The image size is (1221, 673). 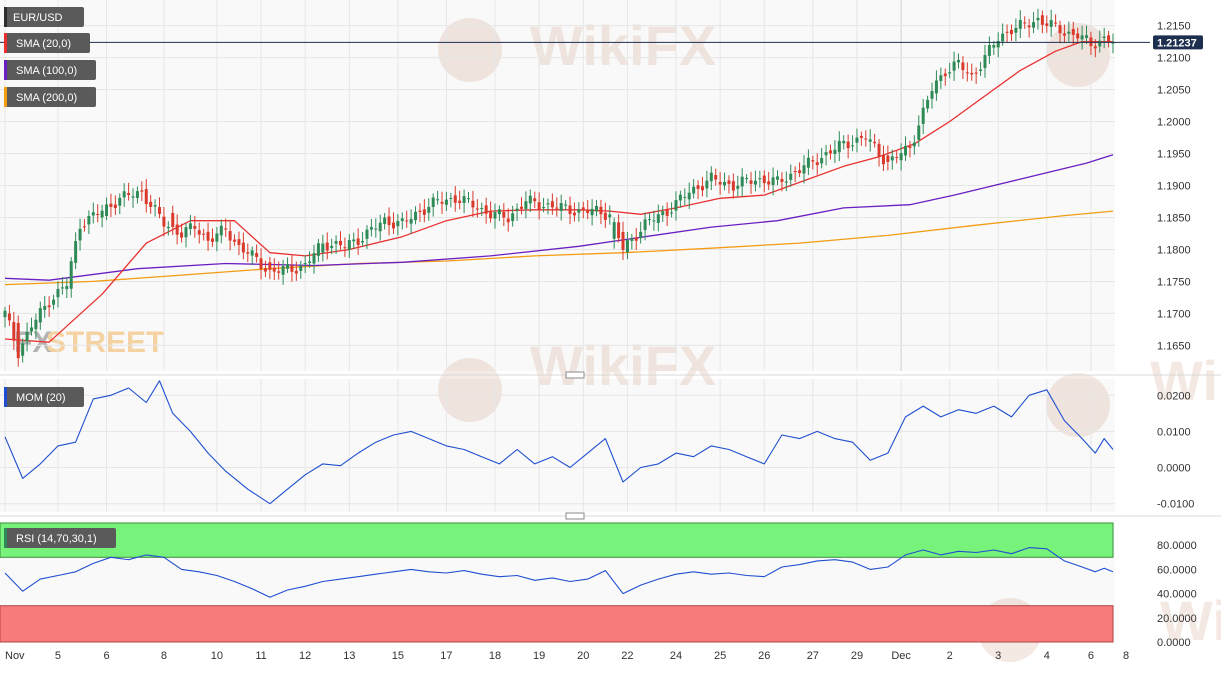 I want to click on current-price-value: 1.21237, so click(x=1177, y=43).